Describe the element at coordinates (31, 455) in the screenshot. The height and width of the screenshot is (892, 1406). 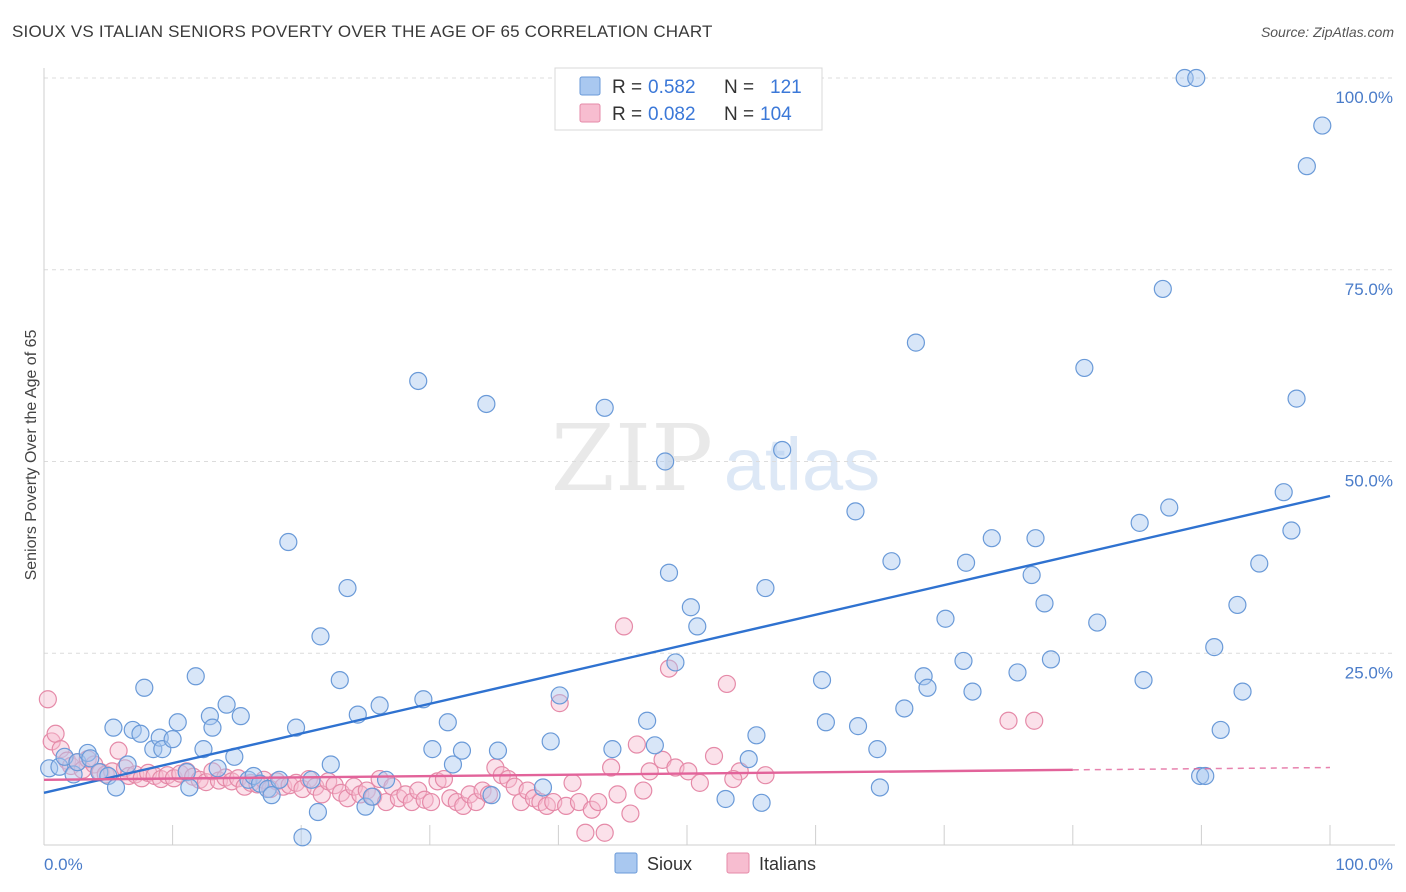
I see `y-axis-title: Seniors Poverty Over the Age of 65` at that location.